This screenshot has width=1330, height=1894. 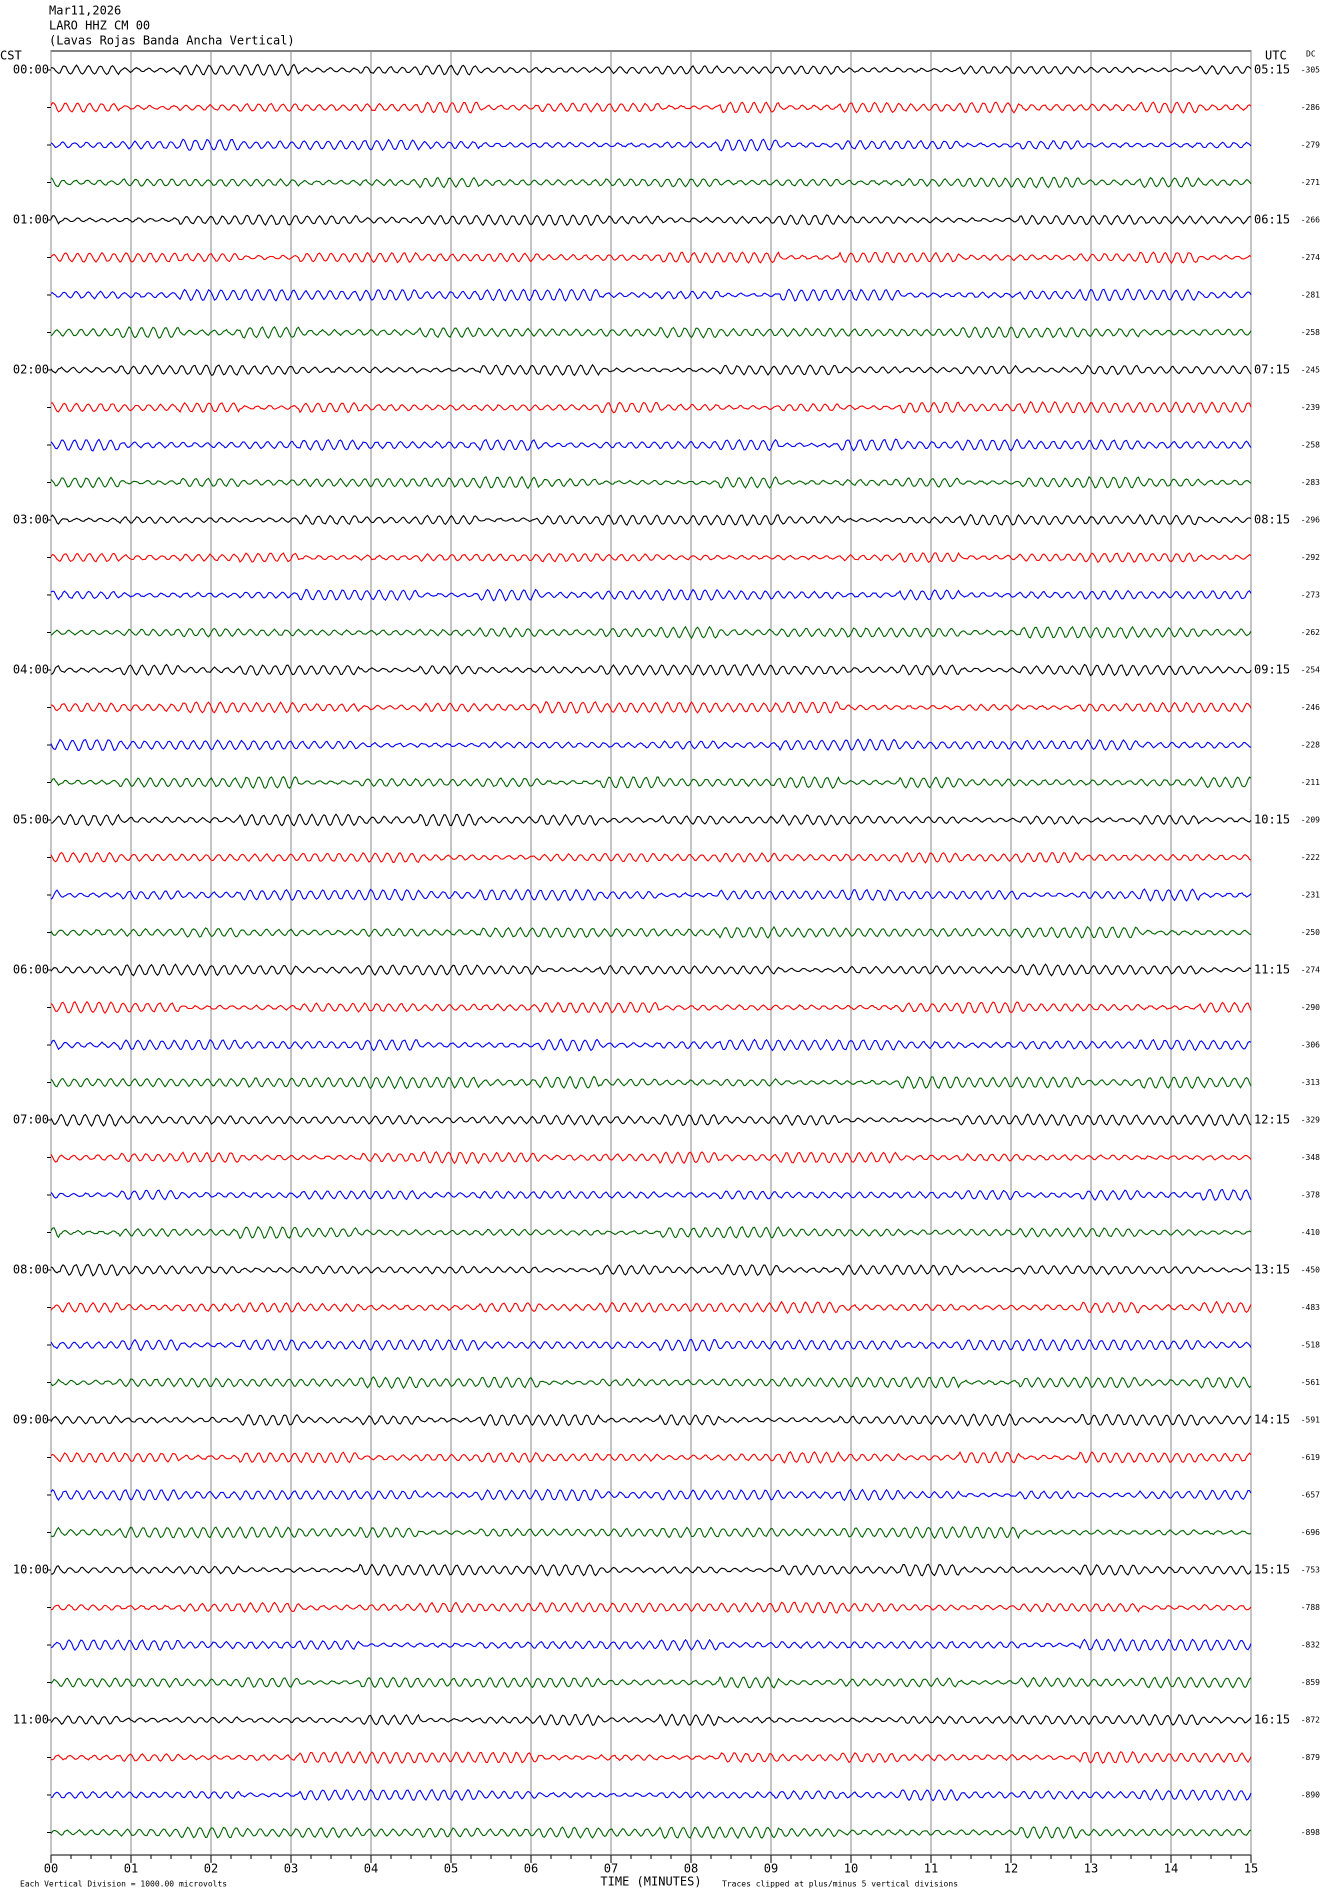 I want to click on dc-value: -231, so click(x=1310, y=895).